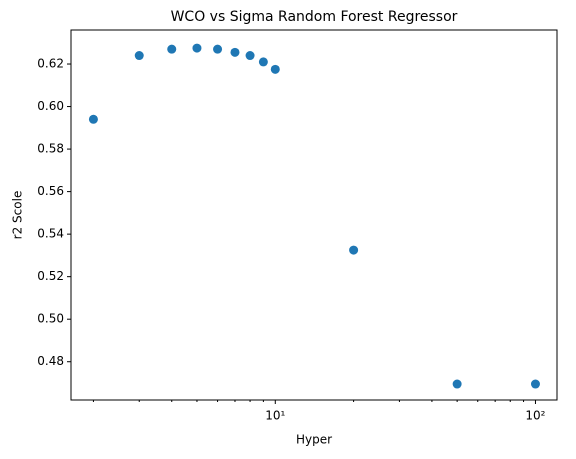 This screenshot has height=459, width=576. Describe the element at coordinates (275, 416) in the screenshot. I see `x-tick-label: 10¹` at that location.